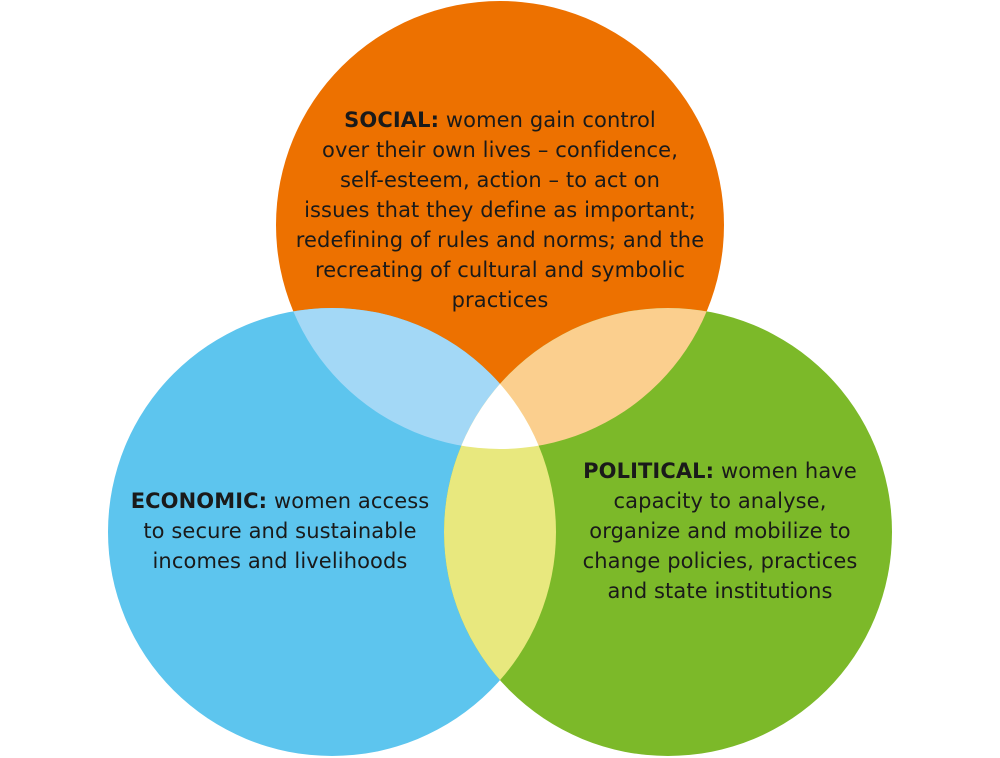 The width and height of the screenshot is (1000, 758). What do you see at coordinates (500, 150) in the screenshot?
I see `social-line: over their own lives – confidence,` at bounding box center [500, 150].